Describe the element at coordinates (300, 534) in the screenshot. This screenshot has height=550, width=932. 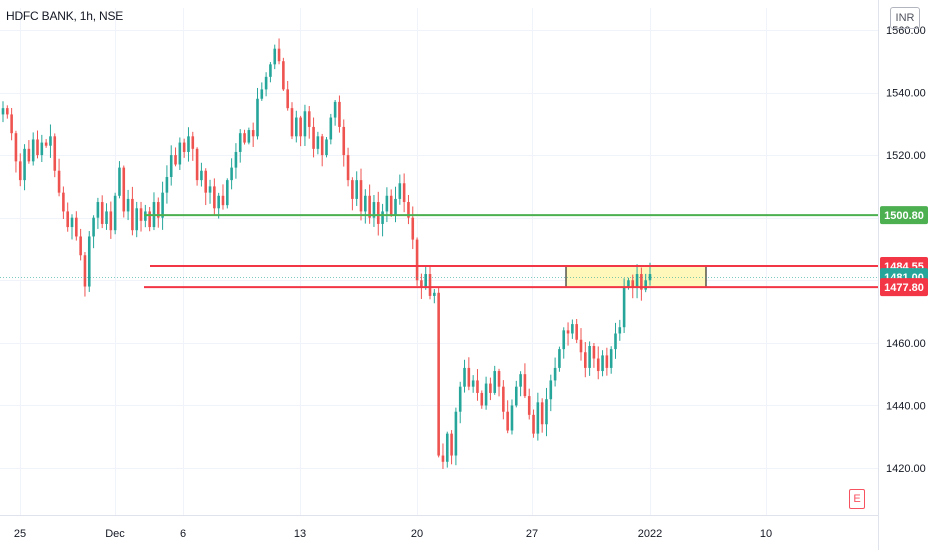
I see `x-tick-label: 13` at that location.